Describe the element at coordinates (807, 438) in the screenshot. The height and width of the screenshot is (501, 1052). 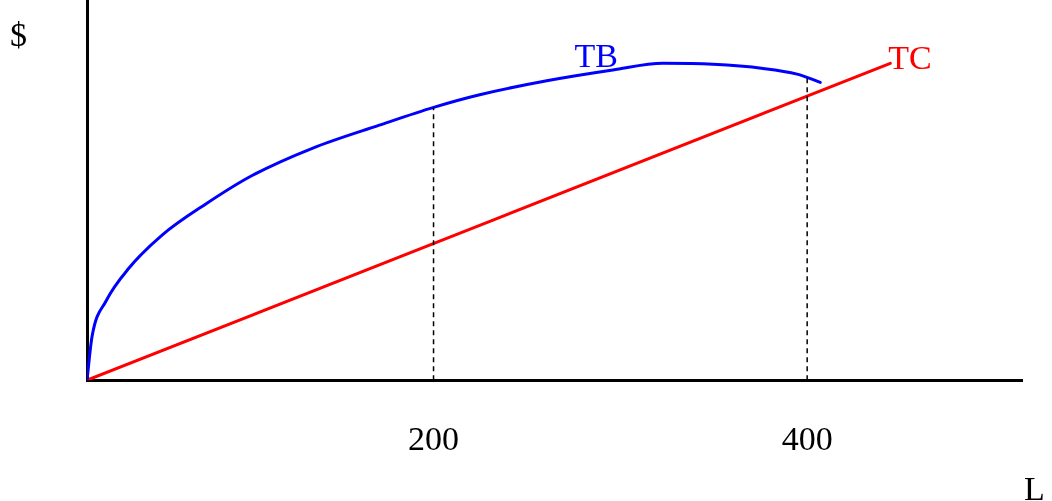
I see `x-tick-label: 400` at that location.